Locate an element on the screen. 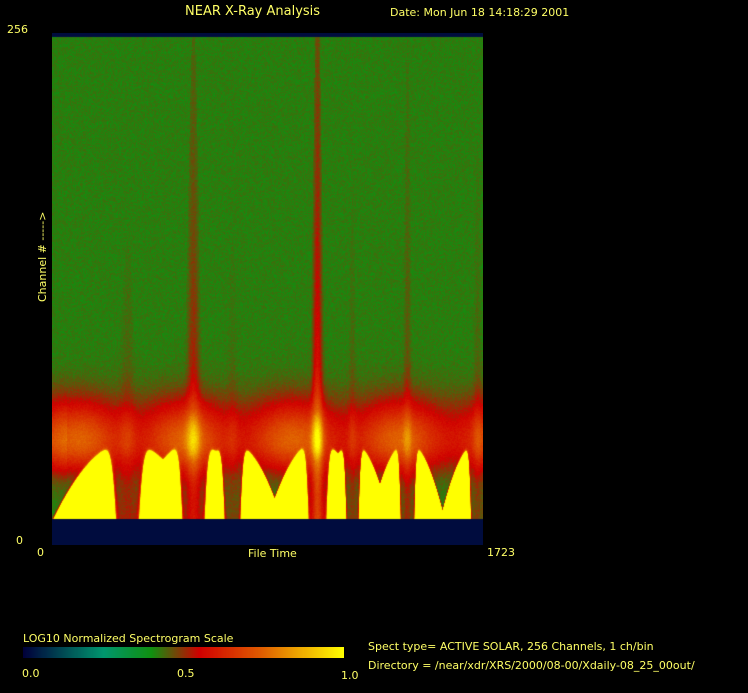 This screenshot has width=748, height=693. chart-title: NEAR X-Ray Analysis is located at coordinates (253, 11).